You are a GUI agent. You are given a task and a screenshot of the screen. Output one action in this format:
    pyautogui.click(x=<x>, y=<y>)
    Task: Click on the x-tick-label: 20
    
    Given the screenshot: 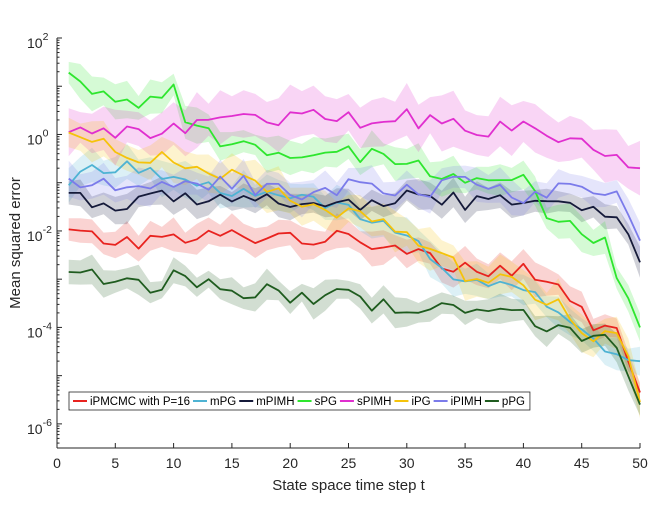 What is the action you would take?
    pyautogui.click(x=290, y=463)
    